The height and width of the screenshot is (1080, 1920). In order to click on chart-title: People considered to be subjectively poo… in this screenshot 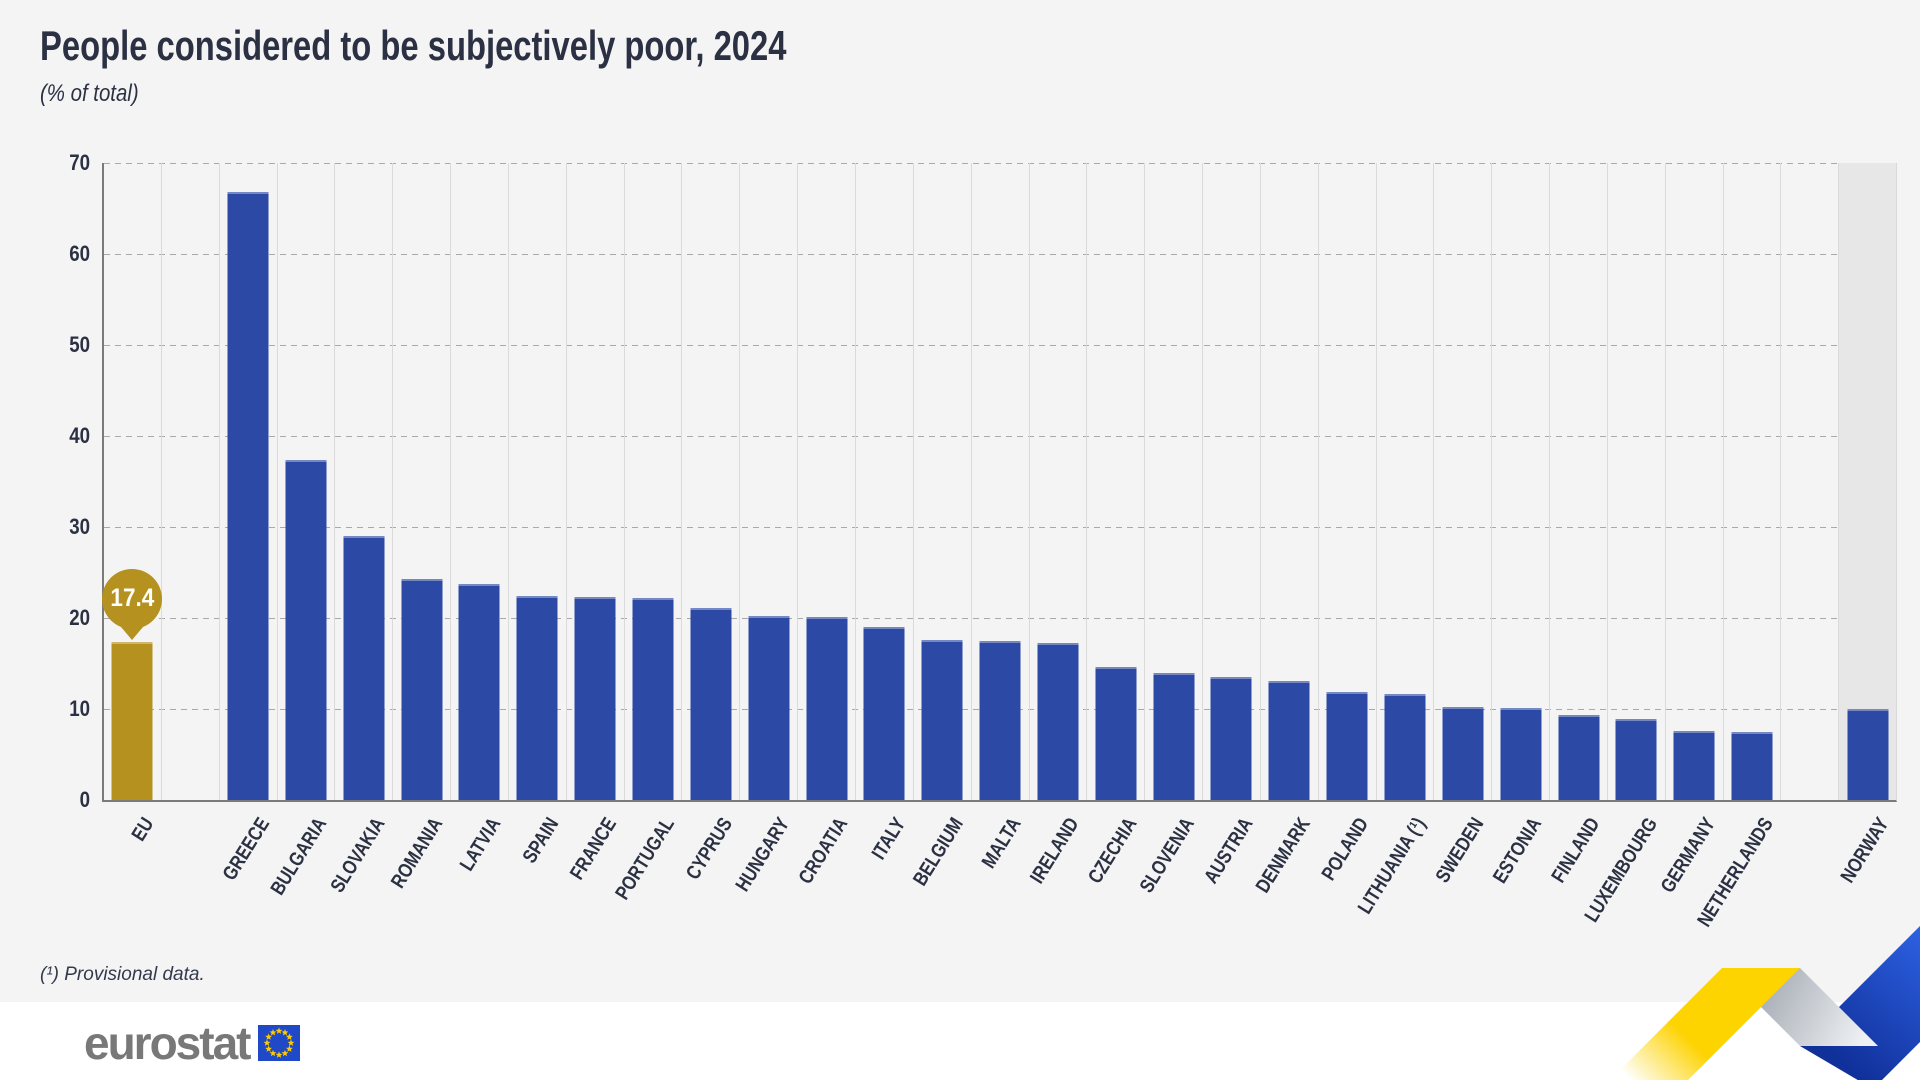, I will do `click(413, 45)`.